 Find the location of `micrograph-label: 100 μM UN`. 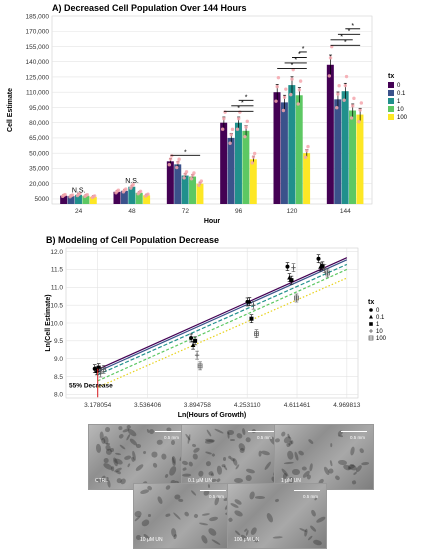

micrograph-label: 100 μM UN is located at coordinates (247, 540).